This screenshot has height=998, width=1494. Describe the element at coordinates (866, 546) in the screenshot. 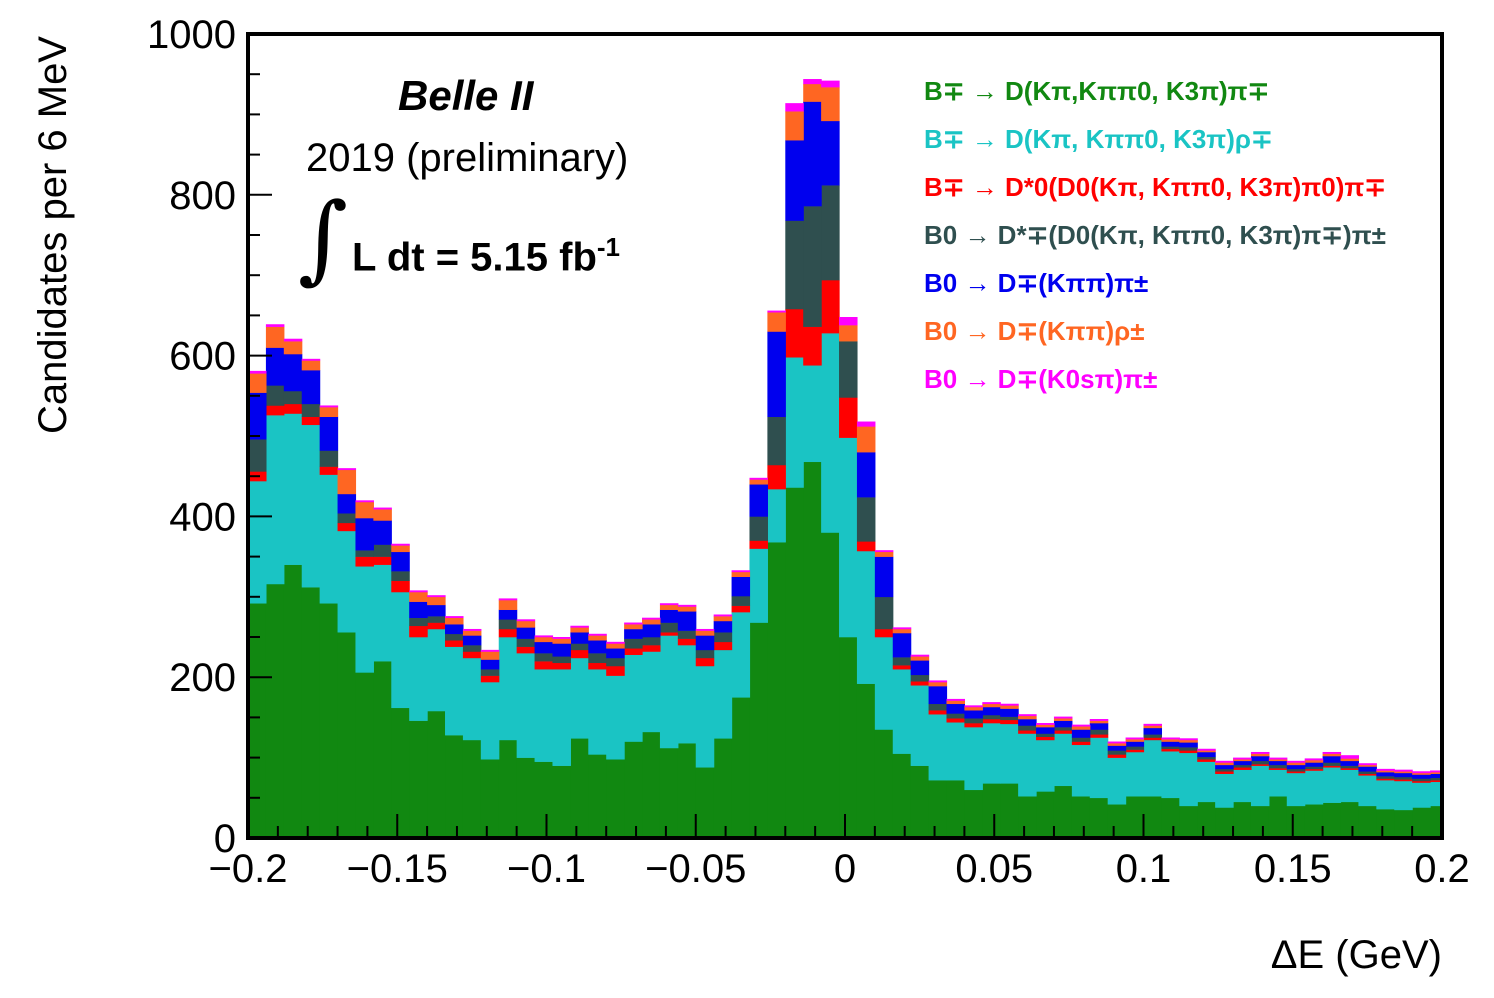

I see `bar-series2-bin34` at that location.